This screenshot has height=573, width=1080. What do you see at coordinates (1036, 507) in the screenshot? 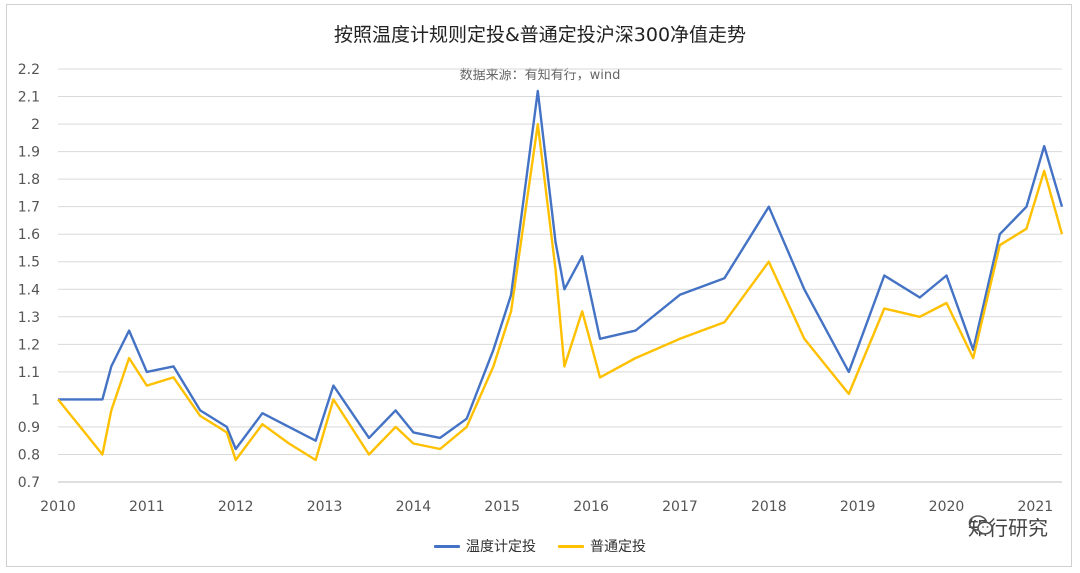
I see `x-tick-label: 2021` at bounding box center [1036, 507].